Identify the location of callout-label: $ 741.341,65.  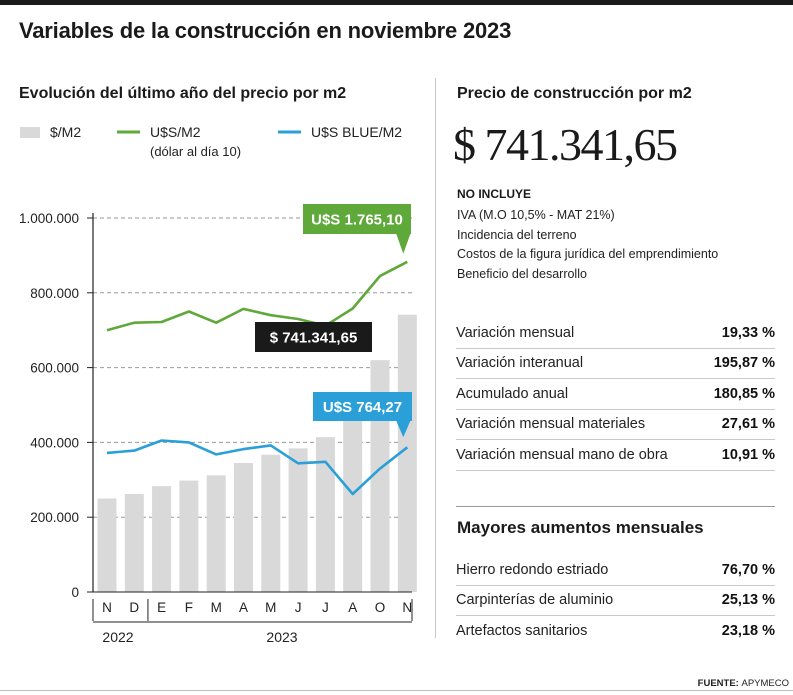
(314, 338).